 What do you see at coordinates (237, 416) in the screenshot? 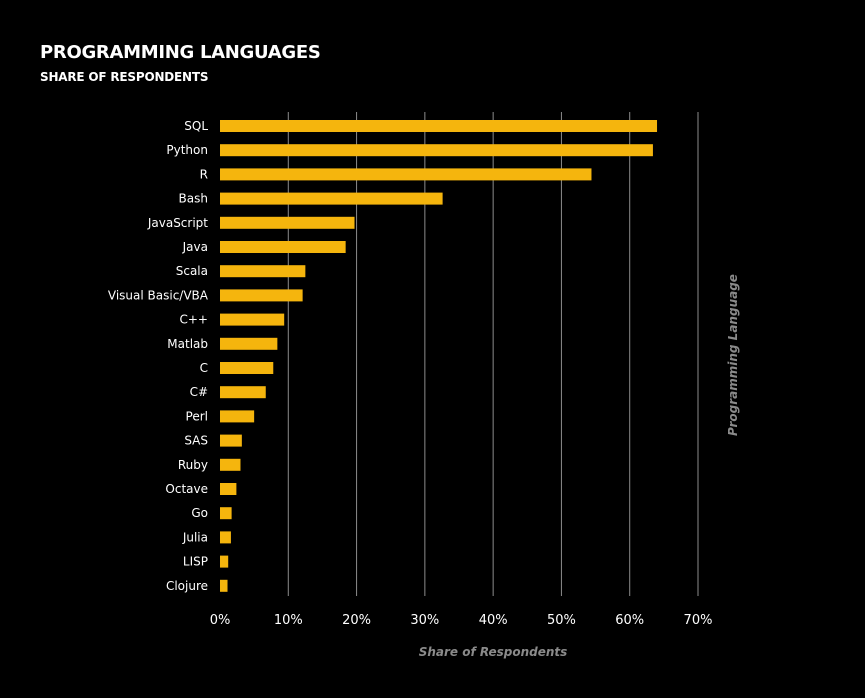
I see `bar-perl` at bounding box center [237, 416].